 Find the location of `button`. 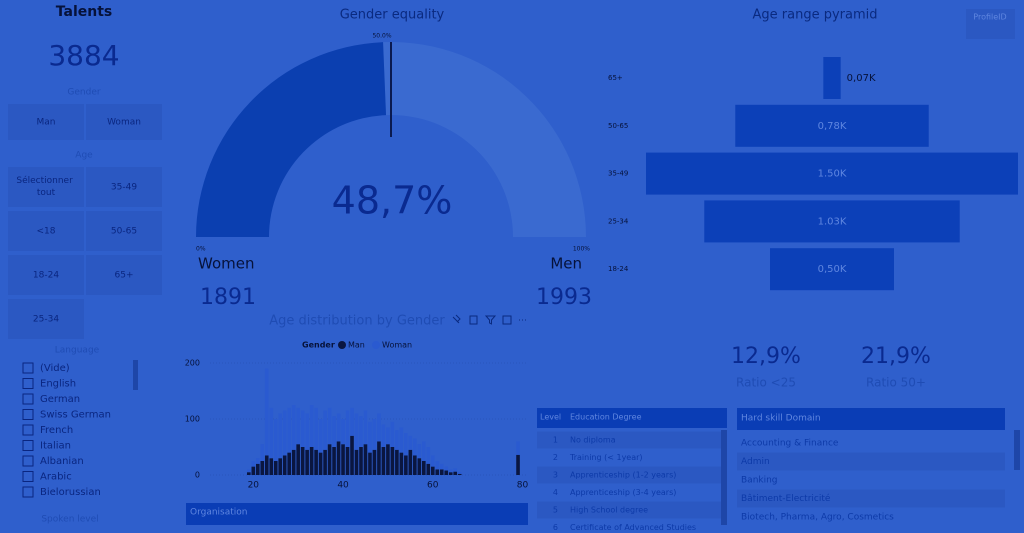

button is located at coordinates (990, 24).